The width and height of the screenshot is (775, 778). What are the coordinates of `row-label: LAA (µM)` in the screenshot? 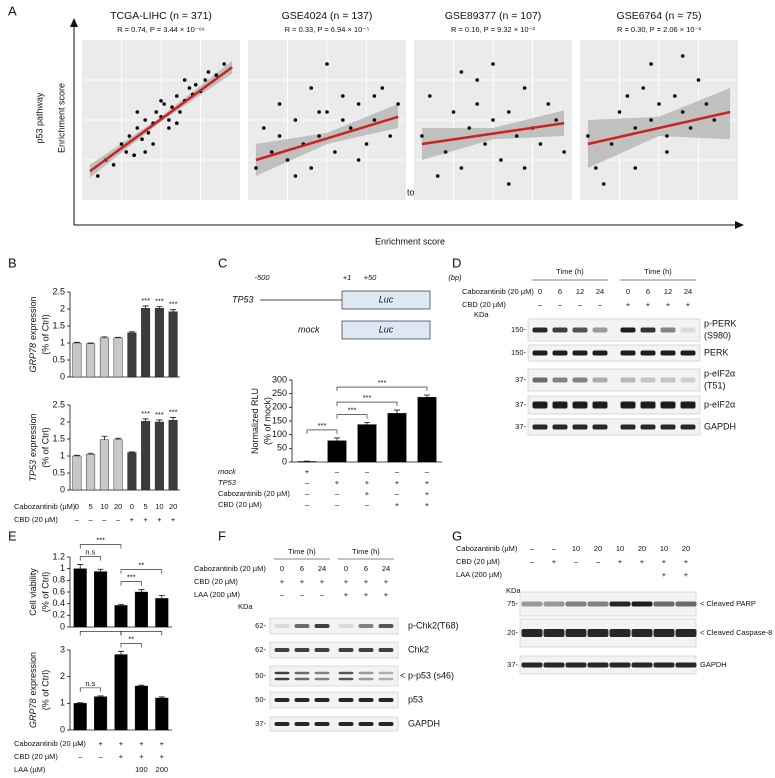 It's located at (30, 769).